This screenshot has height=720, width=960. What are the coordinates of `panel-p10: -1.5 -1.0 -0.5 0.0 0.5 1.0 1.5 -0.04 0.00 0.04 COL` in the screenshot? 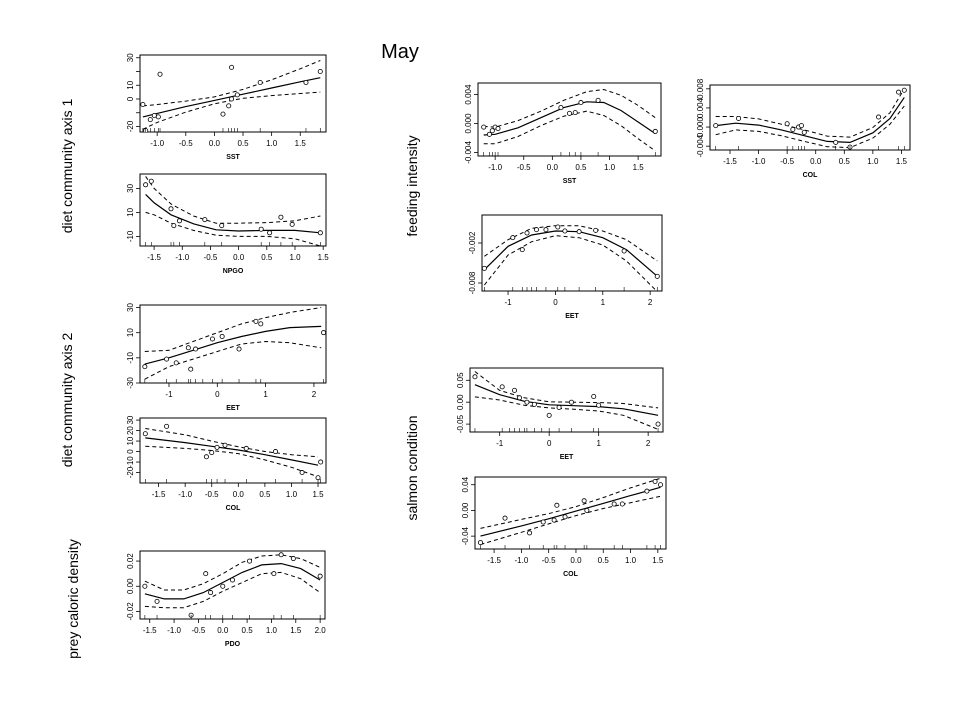 It's located at (564, 527).